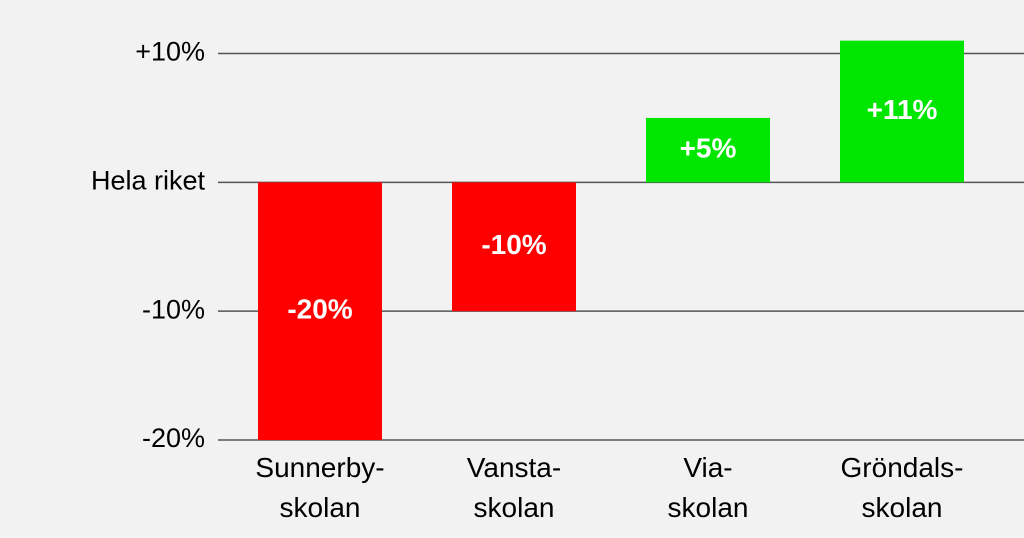 Image resolution: width=1024 pixels, height=538 pixels. I want to click on y-tick-label: Hela riket, so click(148, 180).